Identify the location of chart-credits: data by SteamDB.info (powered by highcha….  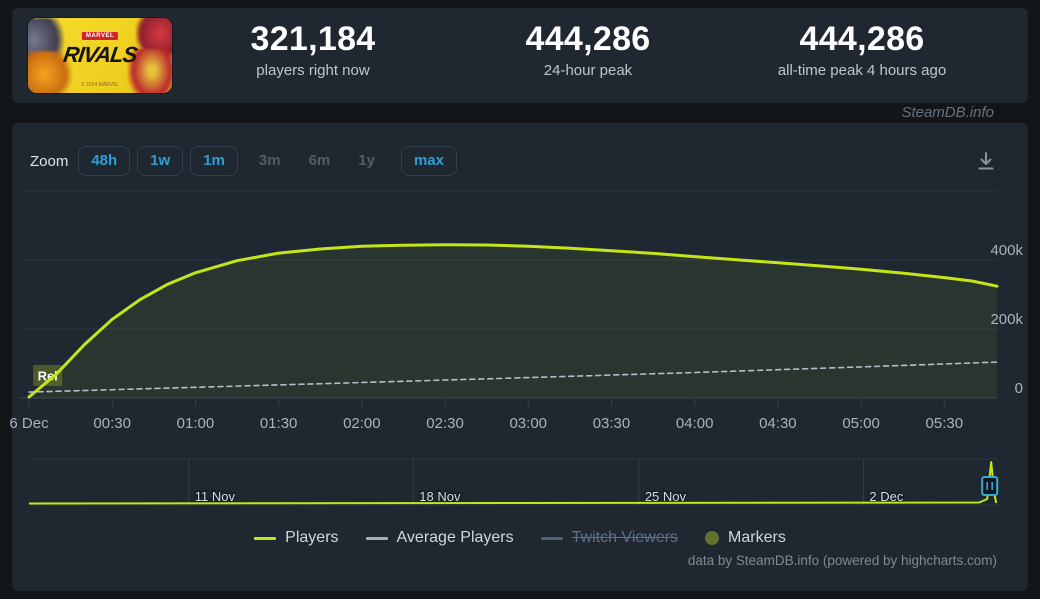
(842, 560).